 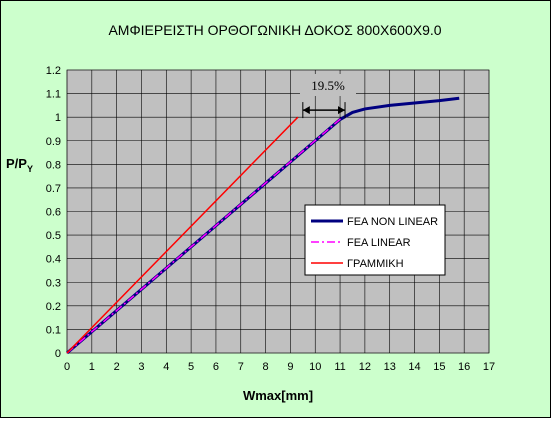 What do you see at coordinates (53, 283) in the screenshot?
I see `y-tick-label: 0.3` at bounding box center [53, 283].